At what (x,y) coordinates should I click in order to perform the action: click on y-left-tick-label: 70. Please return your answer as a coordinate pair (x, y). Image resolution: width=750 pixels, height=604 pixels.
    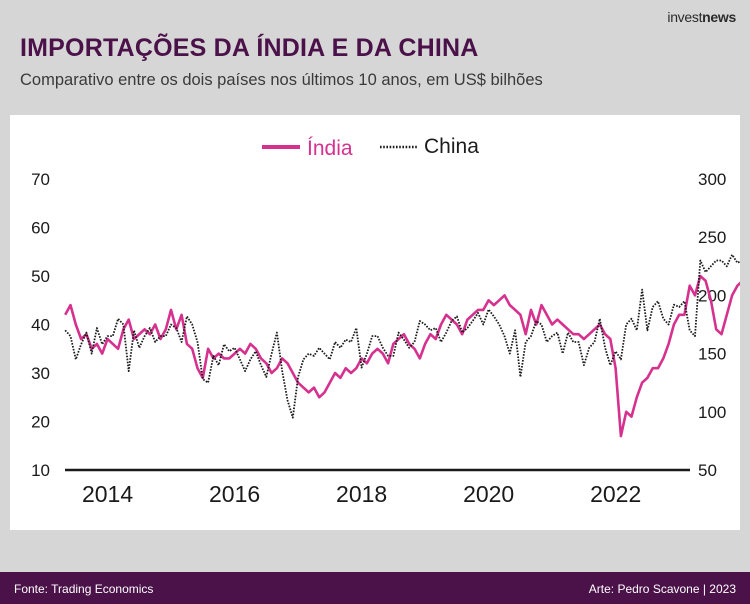
    Looking at the image, I should click on (40, 179).